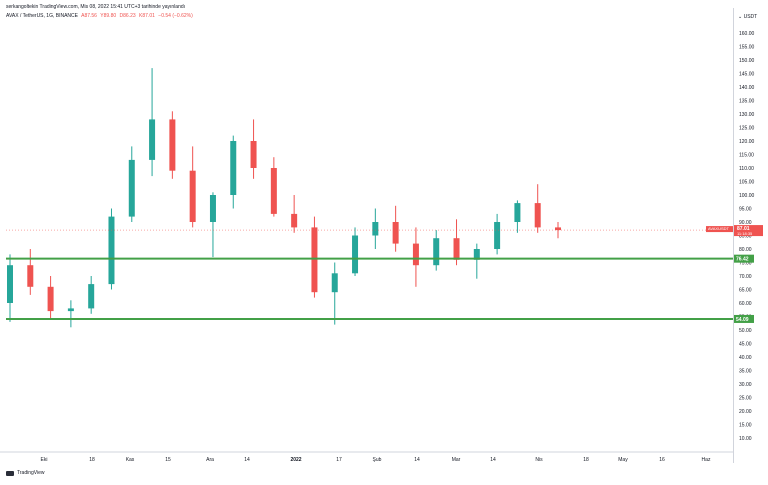  Describe the element at coordinates (747, 183) in the screenshot. I see `price-tick-label: 105.00` at that location.